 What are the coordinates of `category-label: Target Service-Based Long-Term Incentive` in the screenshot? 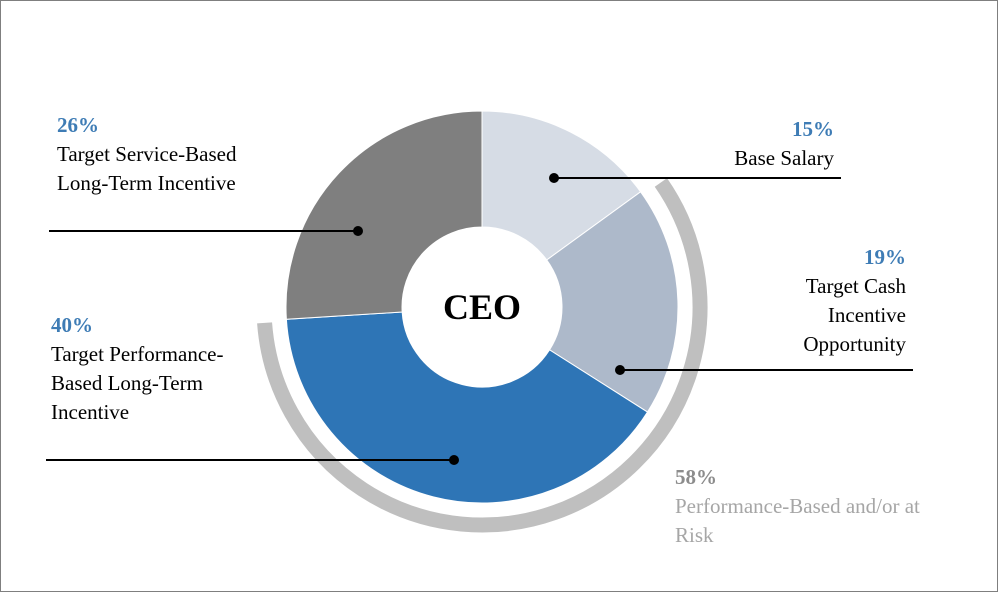 It's located at (147, 168).